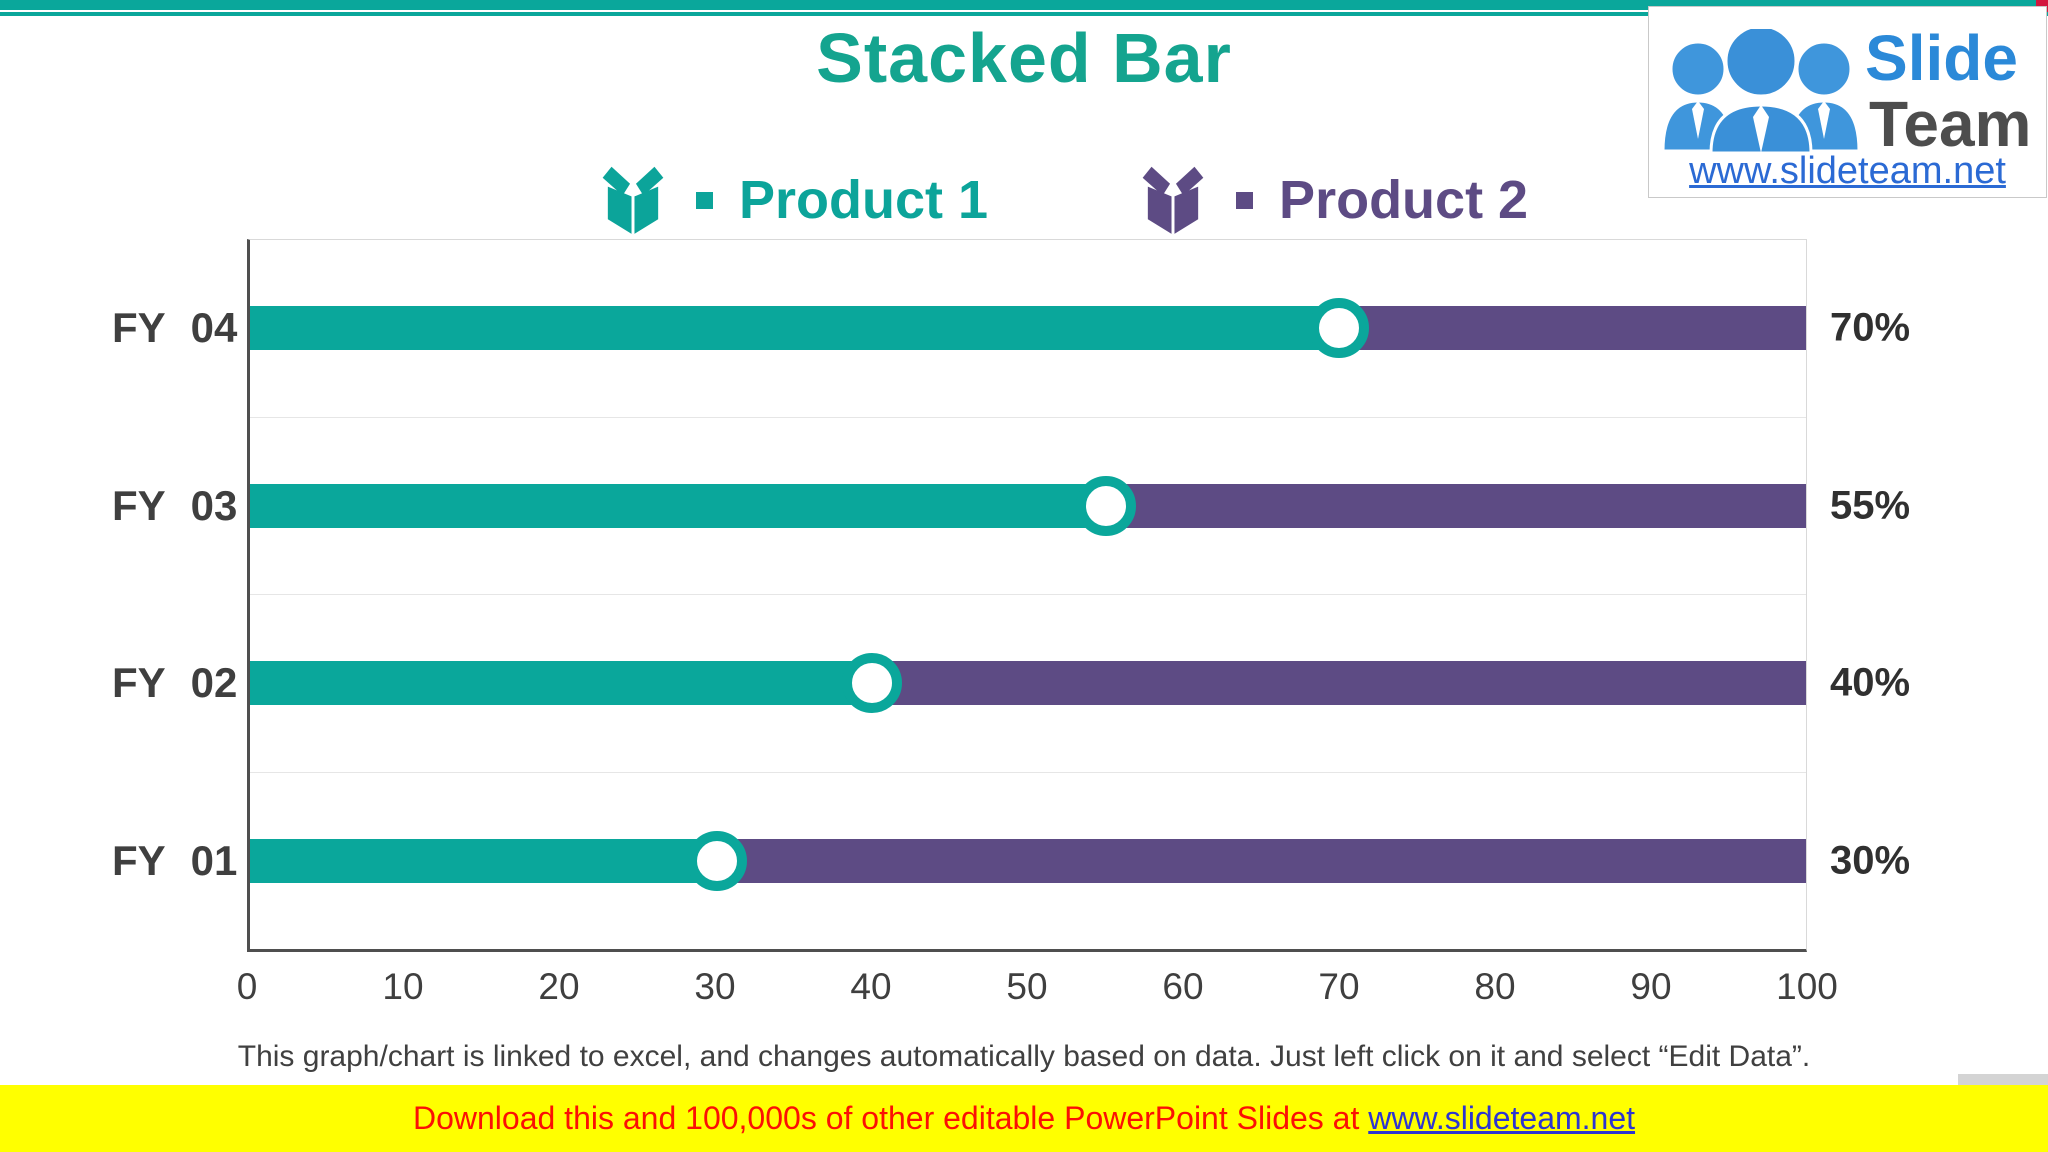  What do you see at coordinates (175, 505) in the screenshot?
I see `category-label: FY 03` at bounding box center [175, 505].